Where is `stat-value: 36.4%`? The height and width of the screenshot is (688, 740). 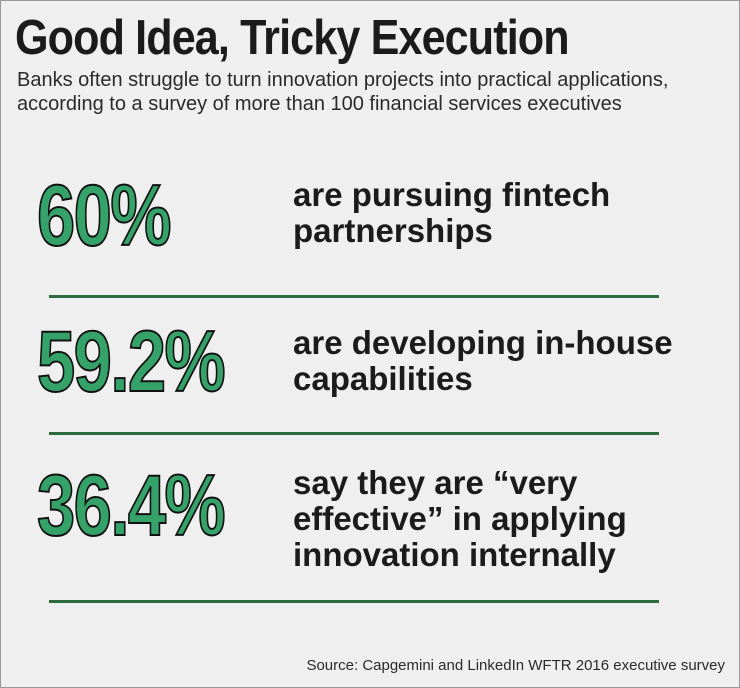 stat-value: 36.4% is located at coordinates (131, 506).